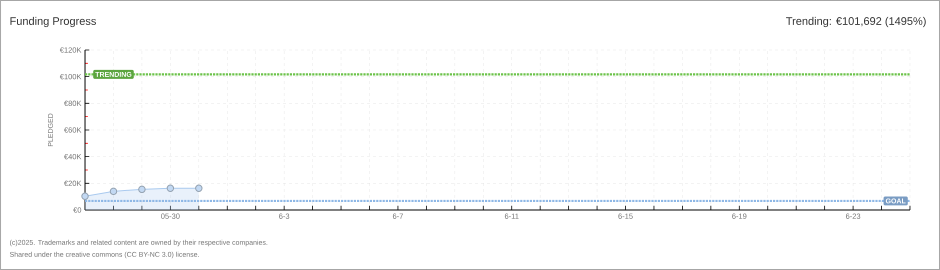 The image size is (940, 270). I want to click on chart-subtitle: Trending: €101,692 (1495%), so click(856, 22).